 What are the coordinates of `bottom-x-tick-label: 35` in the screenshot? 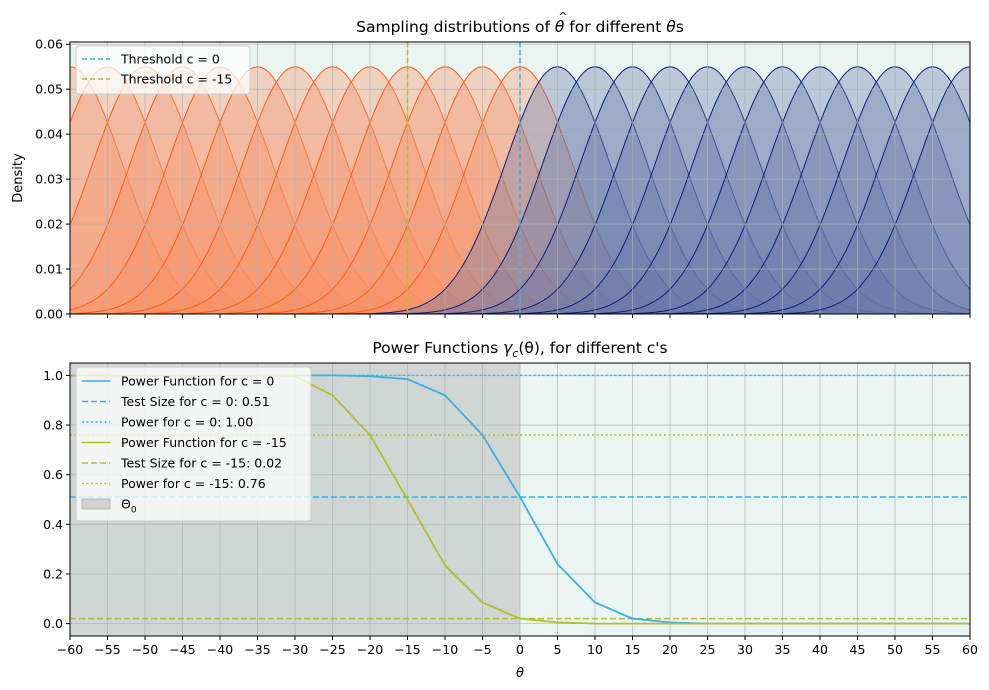 It's located at (783, 649).